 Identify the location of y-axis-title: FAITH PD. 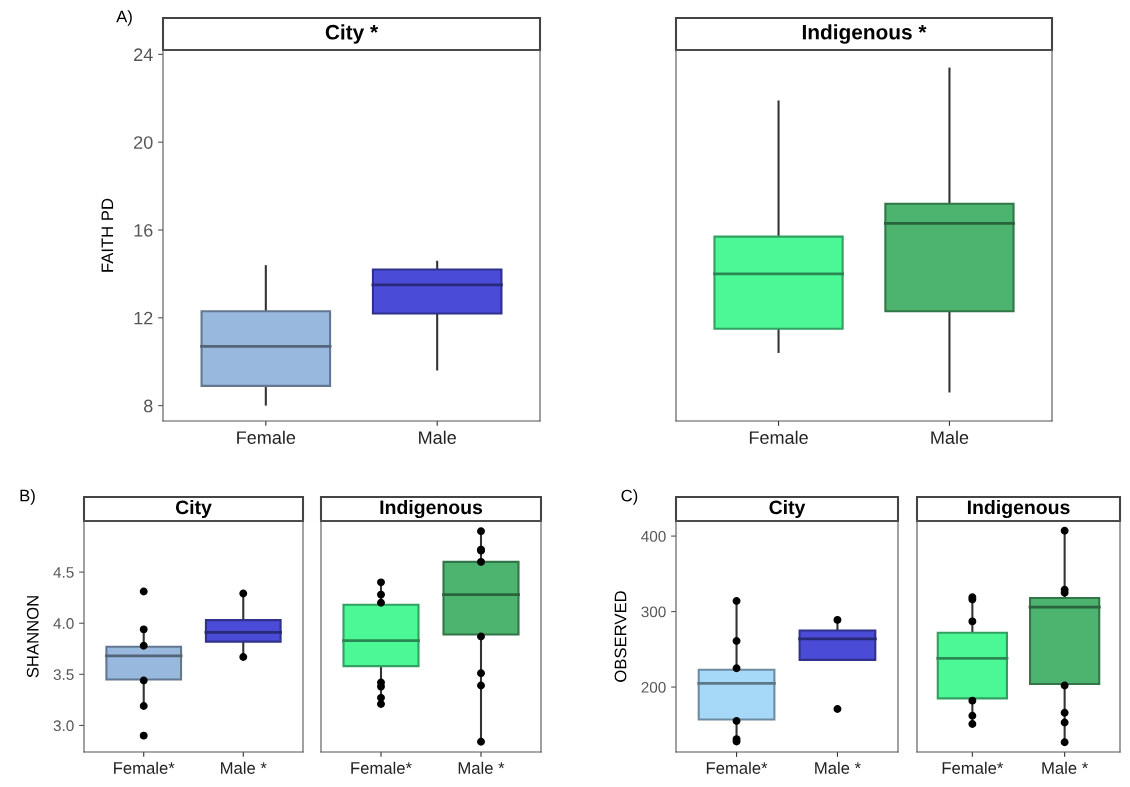
(107, 235).